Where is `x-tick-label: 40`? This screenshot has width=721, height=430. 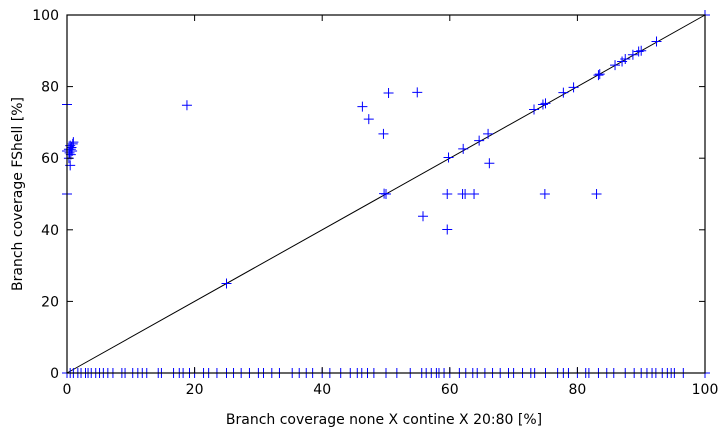 x-tick-label: 40 is located at coordinates (322, 390).